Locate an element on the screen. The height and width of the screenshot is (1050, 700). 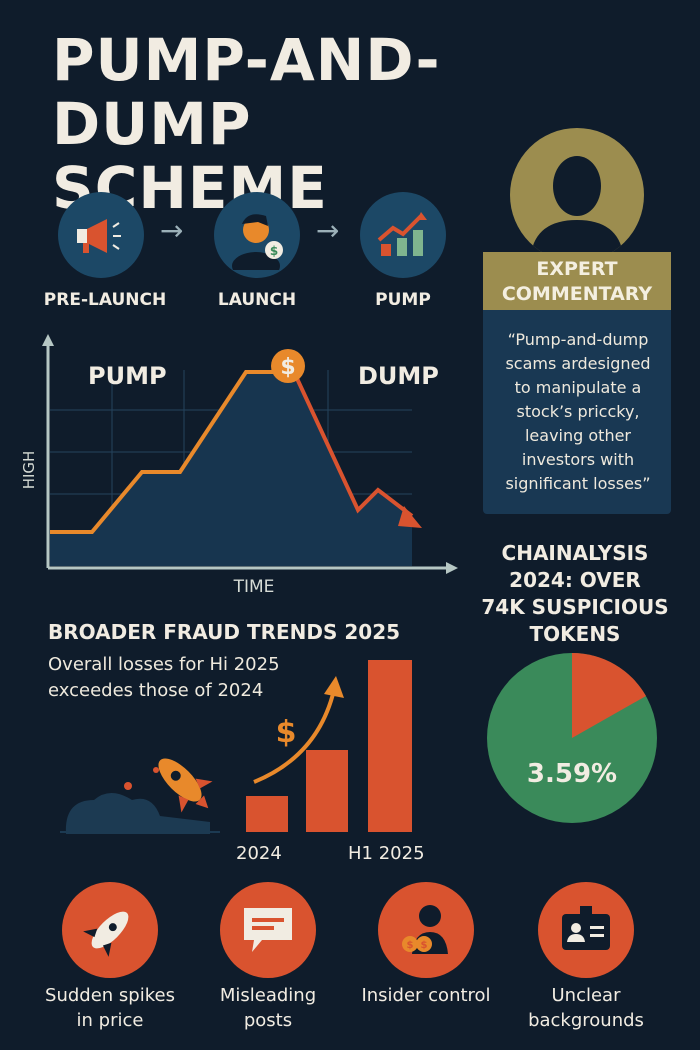
id-badge-icon is located at coordinates (586, 930).